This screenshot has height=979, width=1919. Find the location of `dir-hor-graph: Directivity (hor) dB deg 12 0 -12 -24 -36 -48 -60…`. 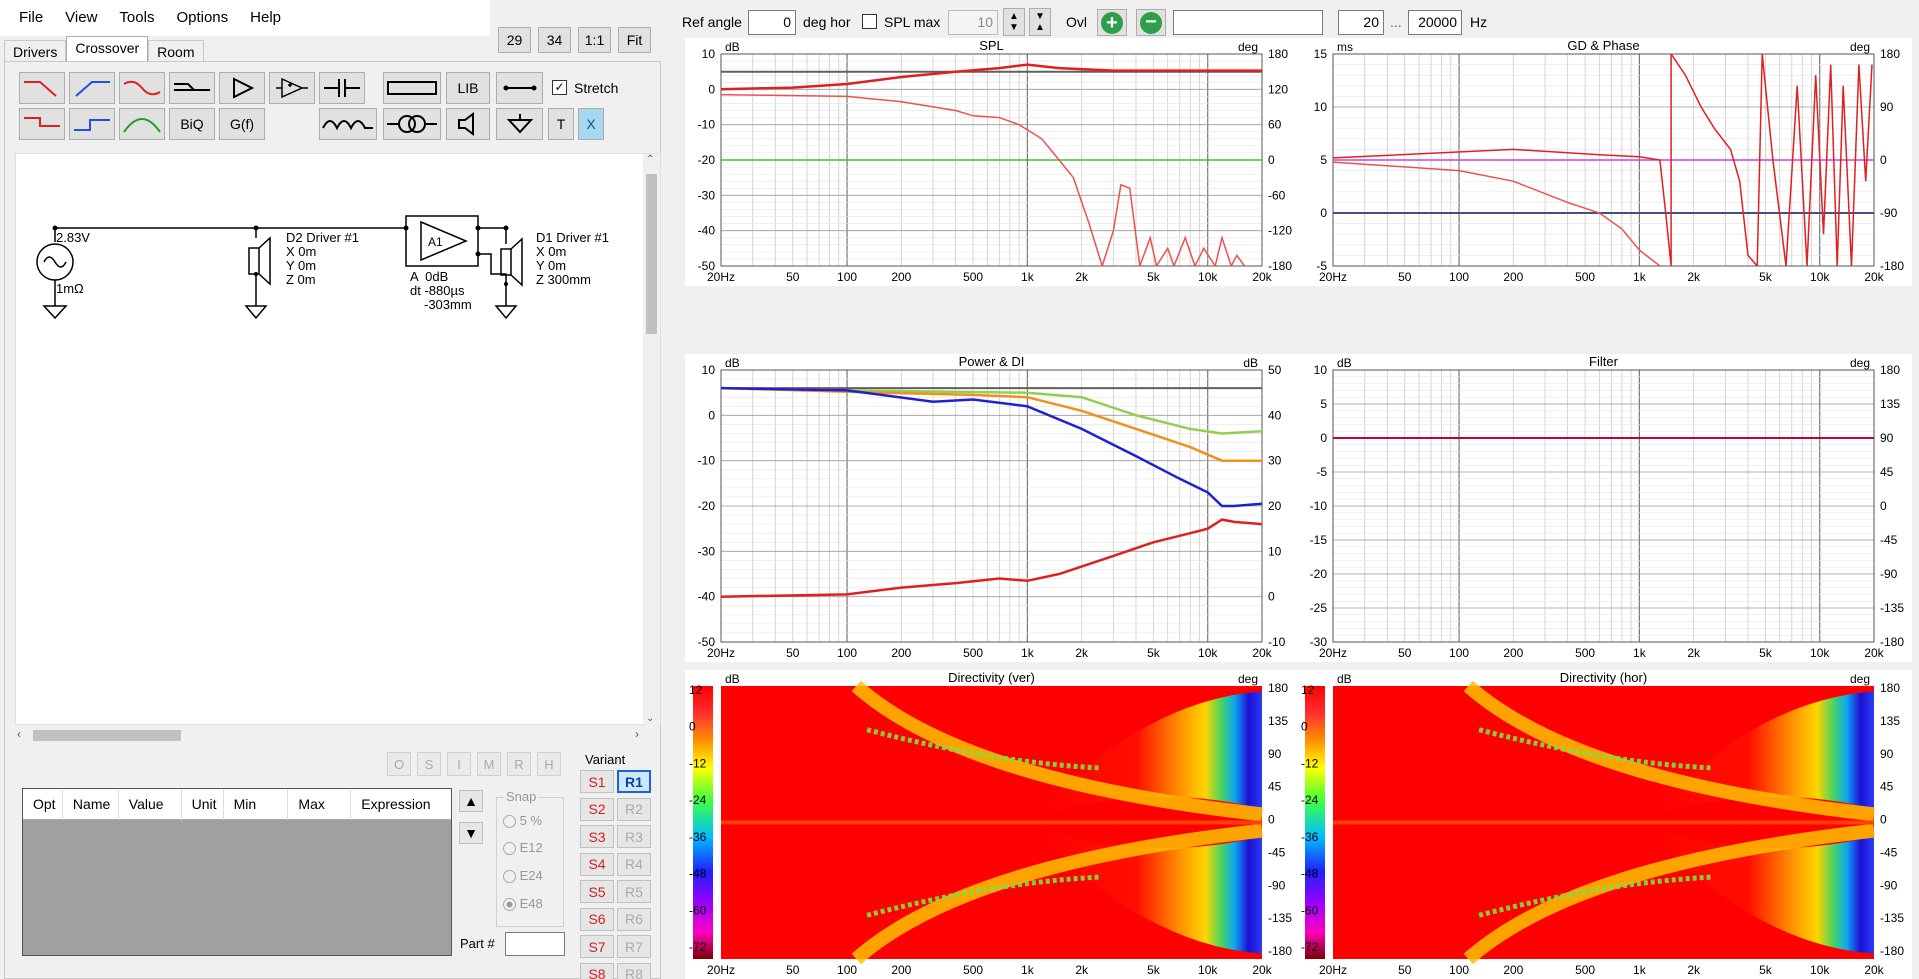

dir-hor-graph: Directivity (hor) dB deg 12 0 -12 -24 -36 -48 -60… is located at coordinates (1604, 824).